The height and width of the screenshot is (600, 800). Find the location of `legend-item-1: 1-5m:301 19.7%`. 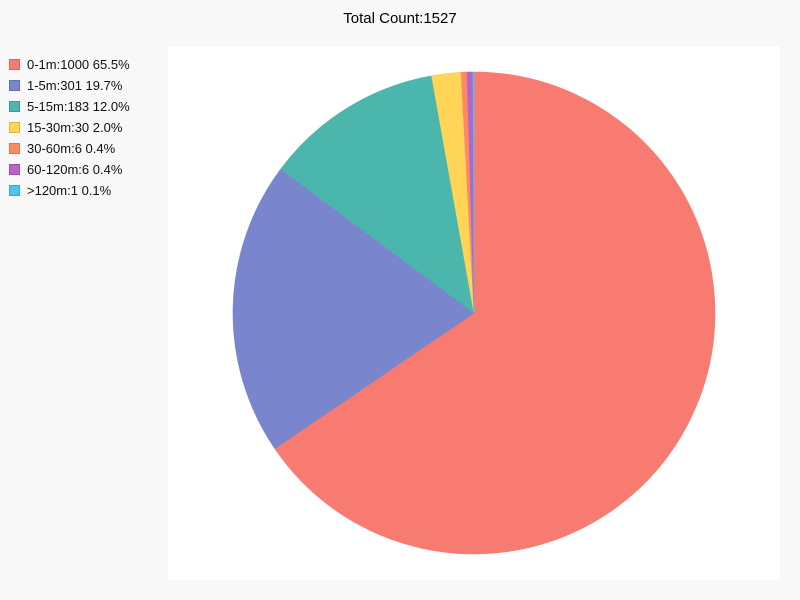

legend-item-1: 1-5m:301 19.7% is located at coordinates (69, 85).